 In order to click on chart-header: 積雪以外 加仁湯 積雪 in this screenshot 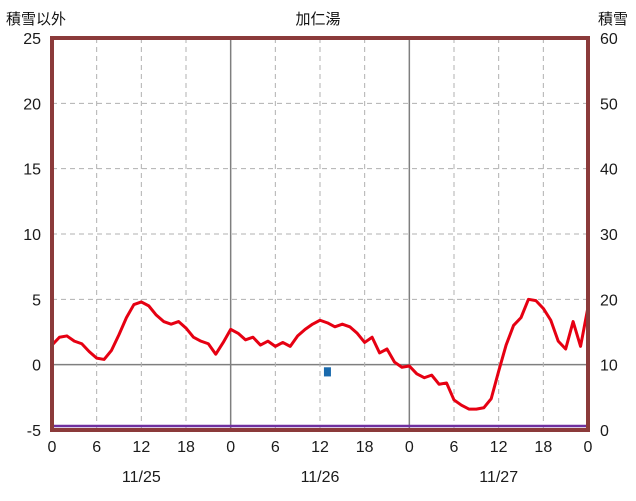, I will do `click(318, 18)`.